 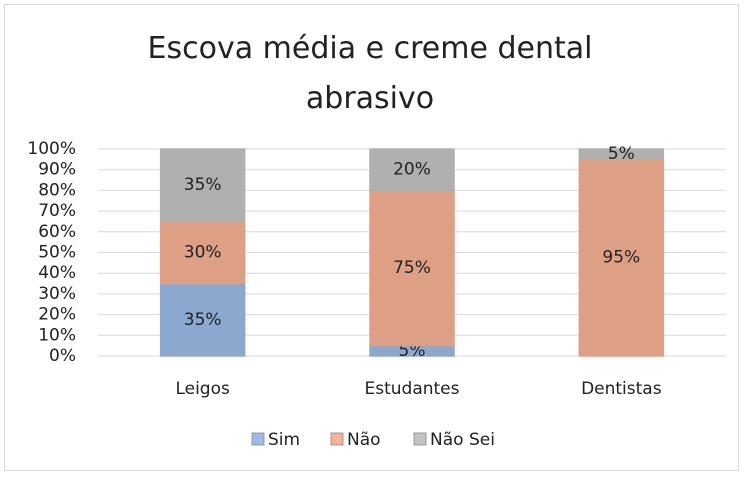 What do you see at coordinates (57, 190) in the screenshot?
I see `y-tick-label: 80%` at bounding box center [57, 190].